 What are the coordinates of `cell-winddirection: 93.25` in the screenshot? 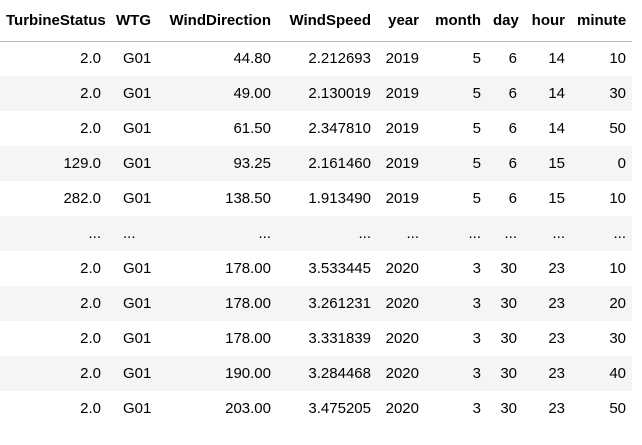 It's located at (217, 163).